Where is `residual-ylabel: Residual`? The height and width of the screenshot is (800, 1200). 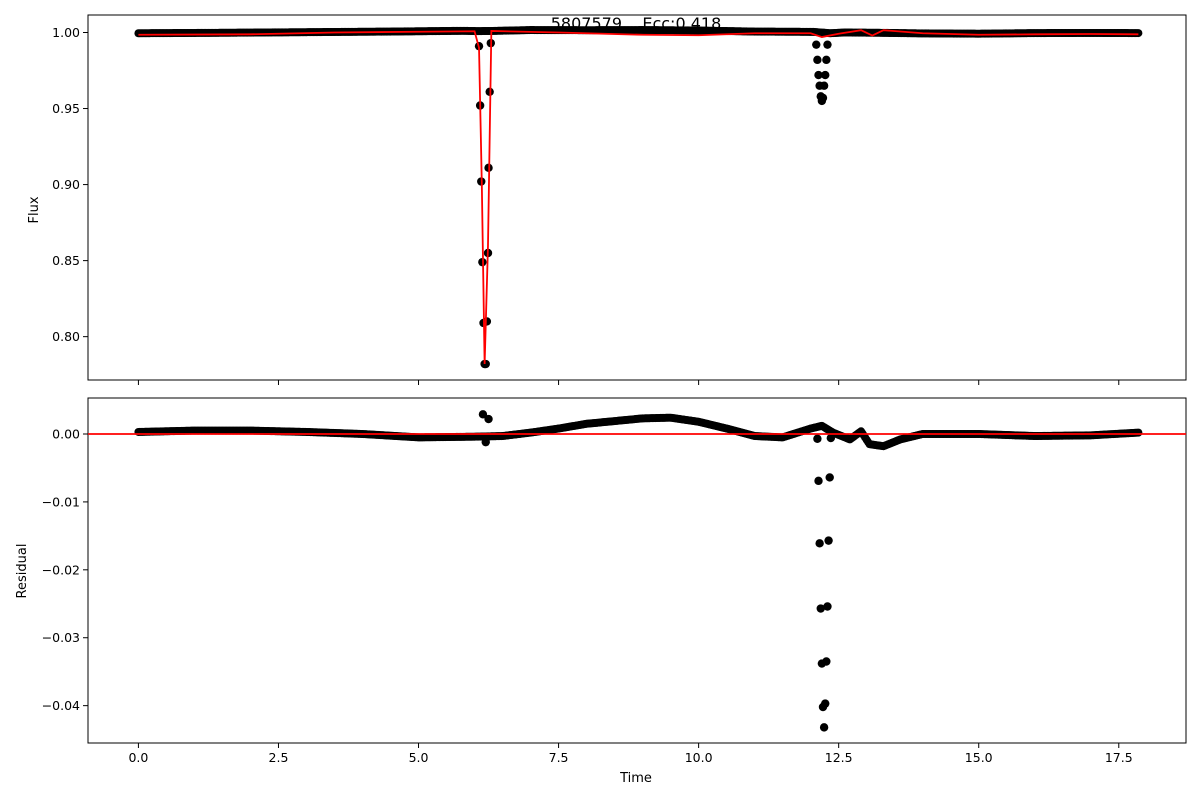 residual-ylabel: Residual is located at coordinates (22, 571).